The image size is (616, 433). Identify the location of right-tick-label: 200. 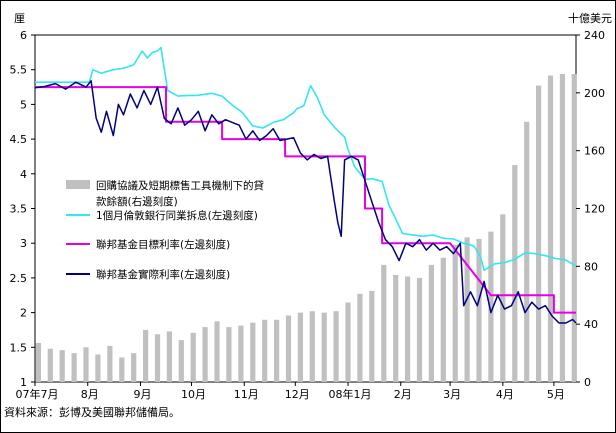
(594, 93).